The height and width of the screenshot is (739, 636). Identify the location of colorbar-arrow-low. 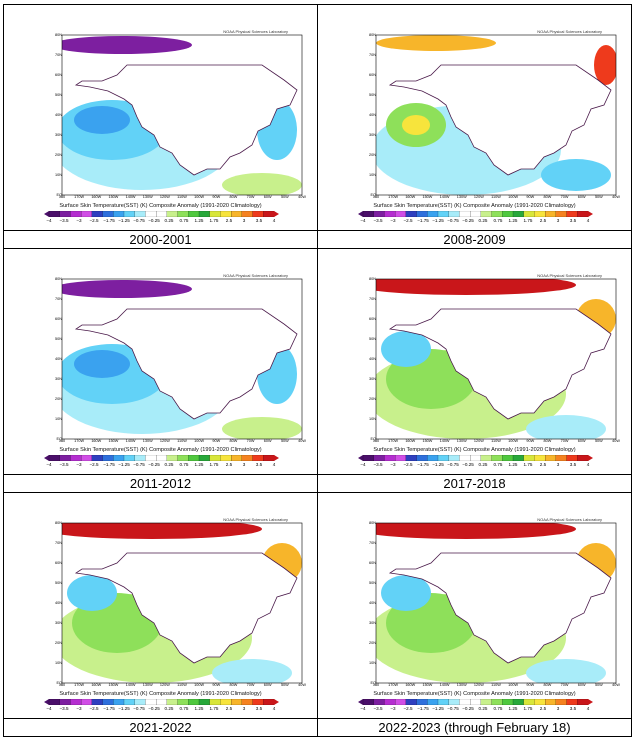
(360, 702).